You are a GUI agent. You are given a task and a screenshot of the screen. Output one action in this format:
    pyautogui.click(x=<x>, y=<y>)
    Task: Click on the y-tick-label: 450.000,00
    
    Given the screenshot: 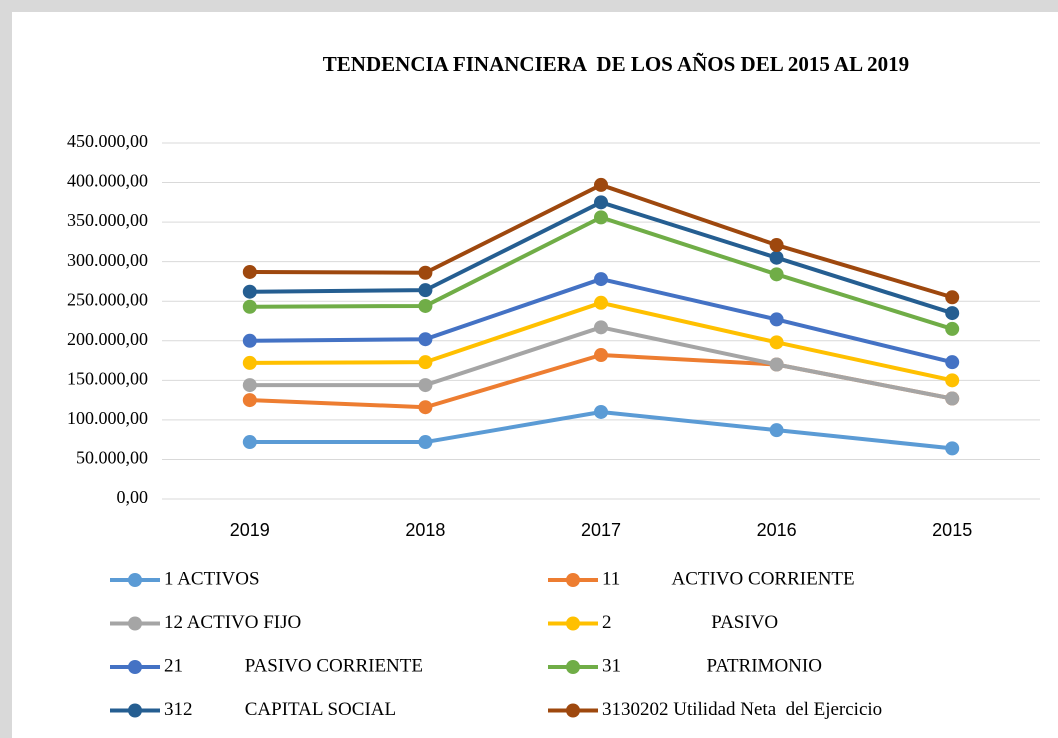 What is the action you would take?
    pyautogui.click(x=107, y=141)
    